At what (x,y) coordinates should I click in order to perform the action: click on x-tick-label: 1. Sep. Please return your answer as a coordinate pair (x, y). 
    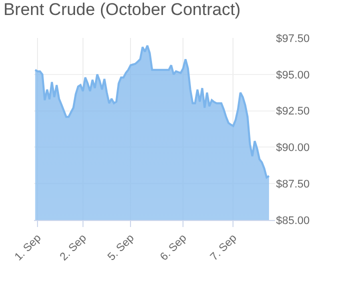
    Looking at the image, I should click on (28, 248).